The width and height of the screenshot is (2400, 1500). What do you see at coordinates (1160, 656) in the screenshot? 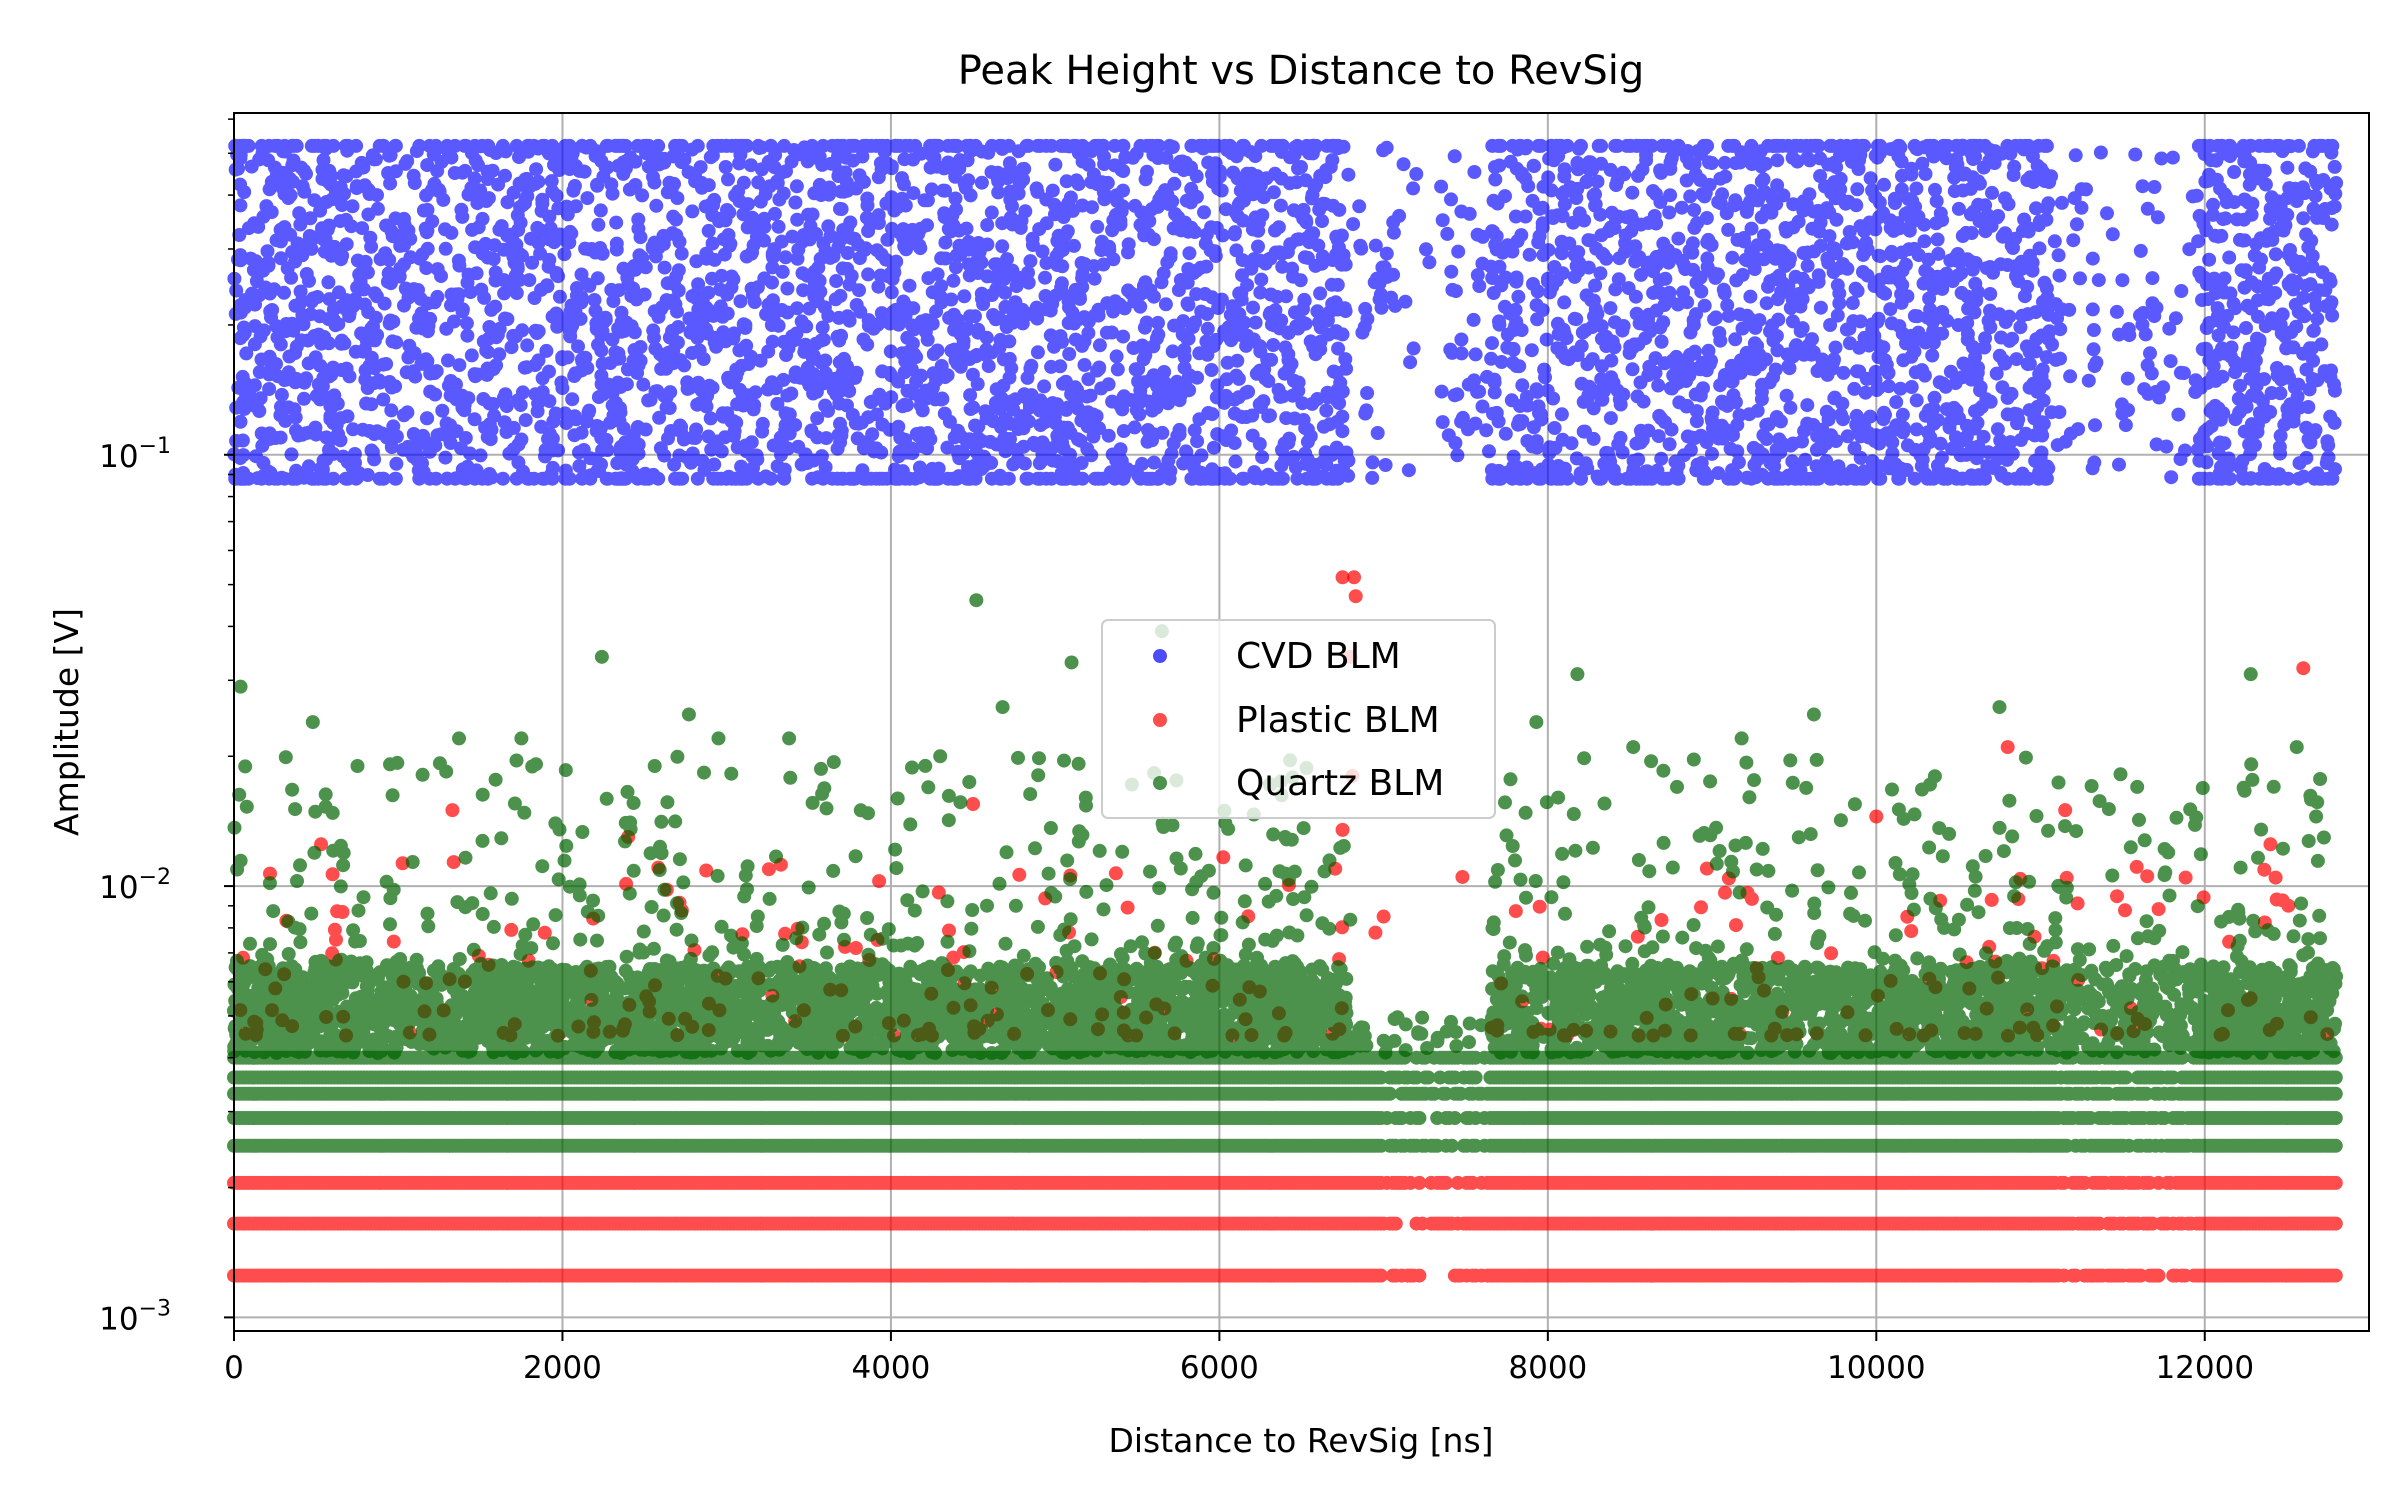
I see `legend-marker-cvd` at bounding box center [1160, 656].